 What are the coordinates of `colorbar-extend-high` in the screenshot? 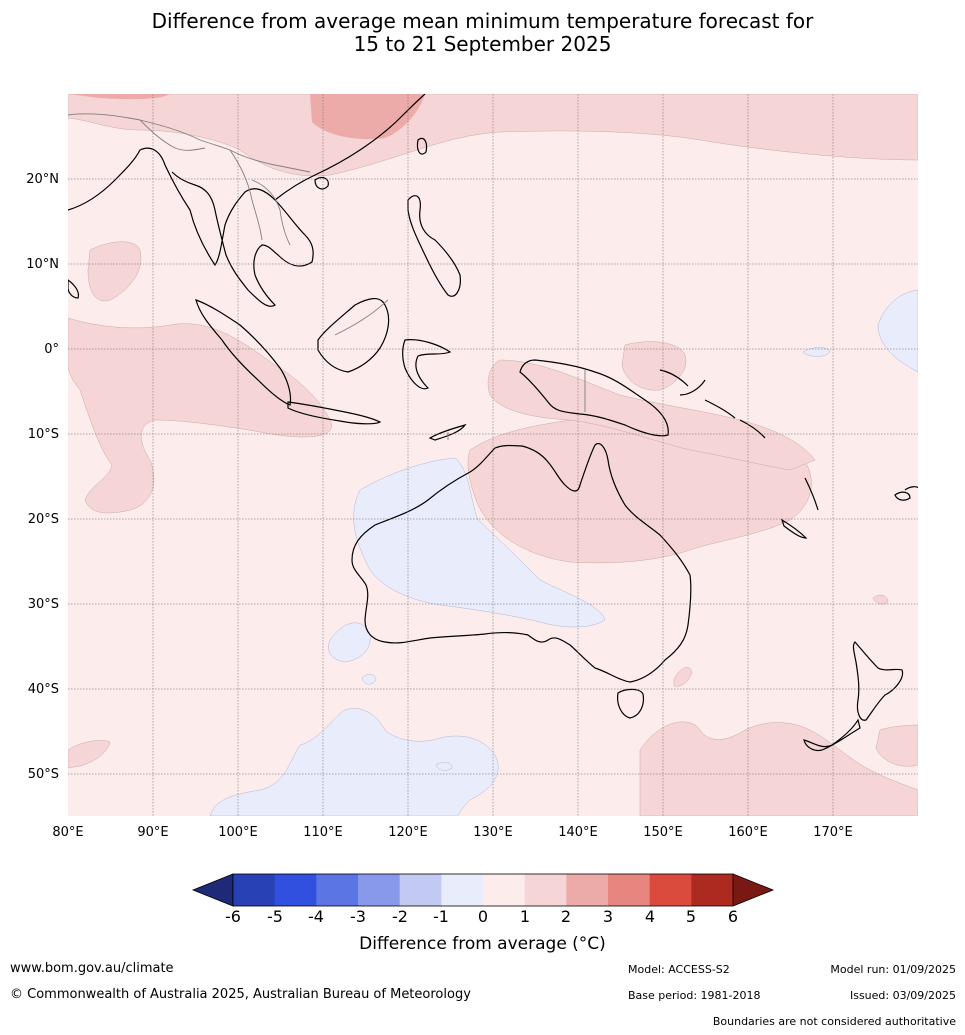 It's located at (753, 890).